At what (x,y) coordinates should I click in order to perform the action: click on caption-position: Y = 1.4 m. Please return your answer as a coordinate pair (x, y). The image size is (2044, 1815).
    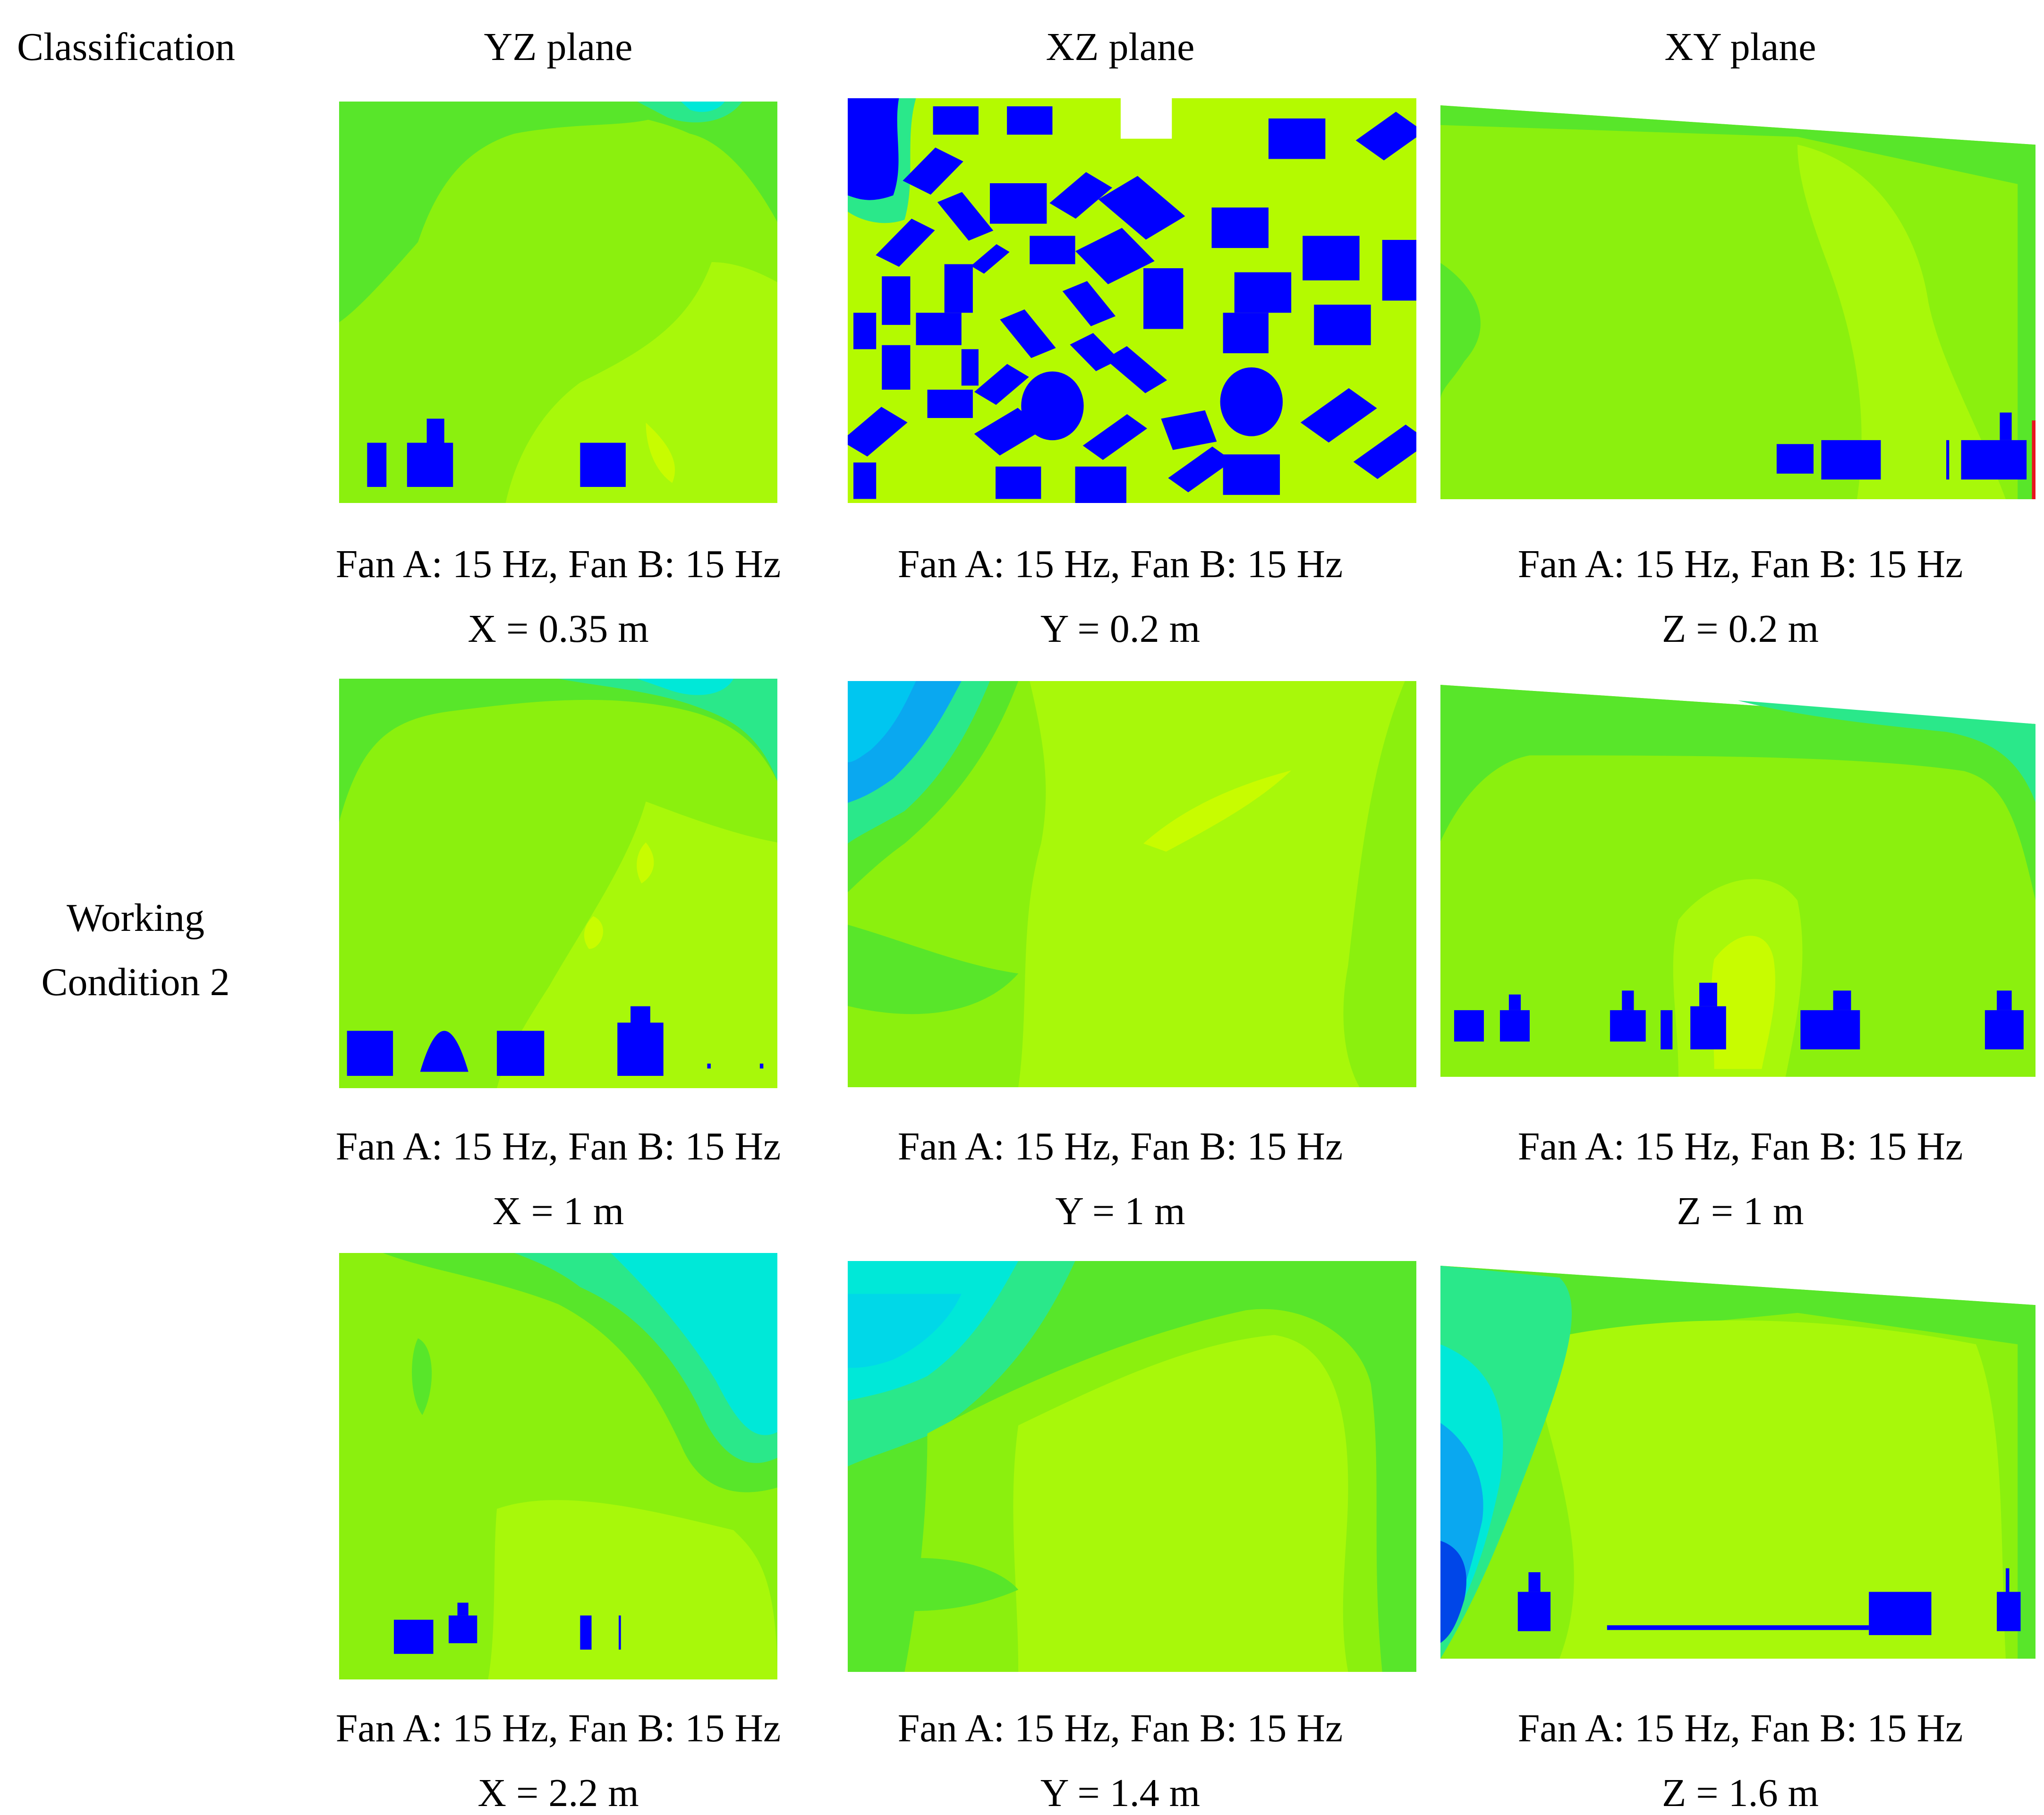
    Looking at the image, I should click on (1121, 1793).